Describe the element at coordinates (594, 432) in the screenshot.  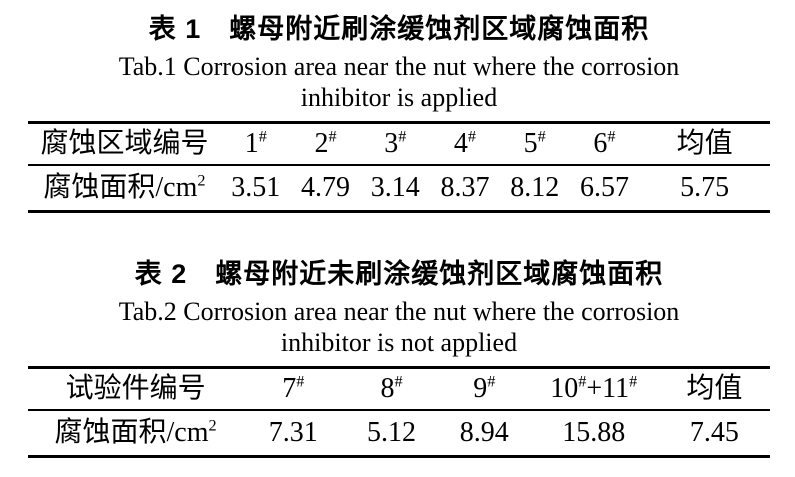
I see `table-cell: 15.88` at that location.